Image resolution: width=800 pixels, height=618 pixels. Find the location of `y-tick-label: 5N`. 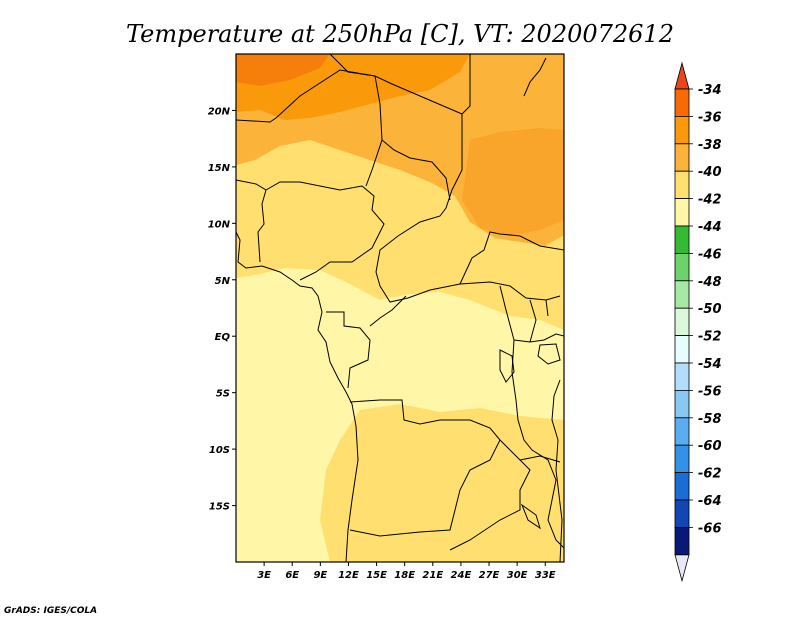

y-tick-label: 5N is located at coordinates (223, 281).